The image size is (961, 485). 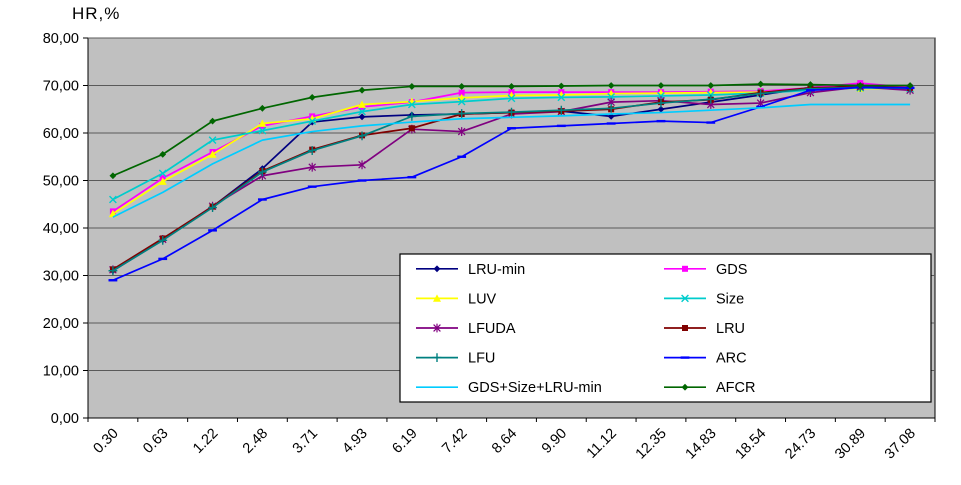 What do you see at coordinates (602, 444) in the screenshot?
I see `x-axis-label: 11.12` at bounding box center [602, 444].